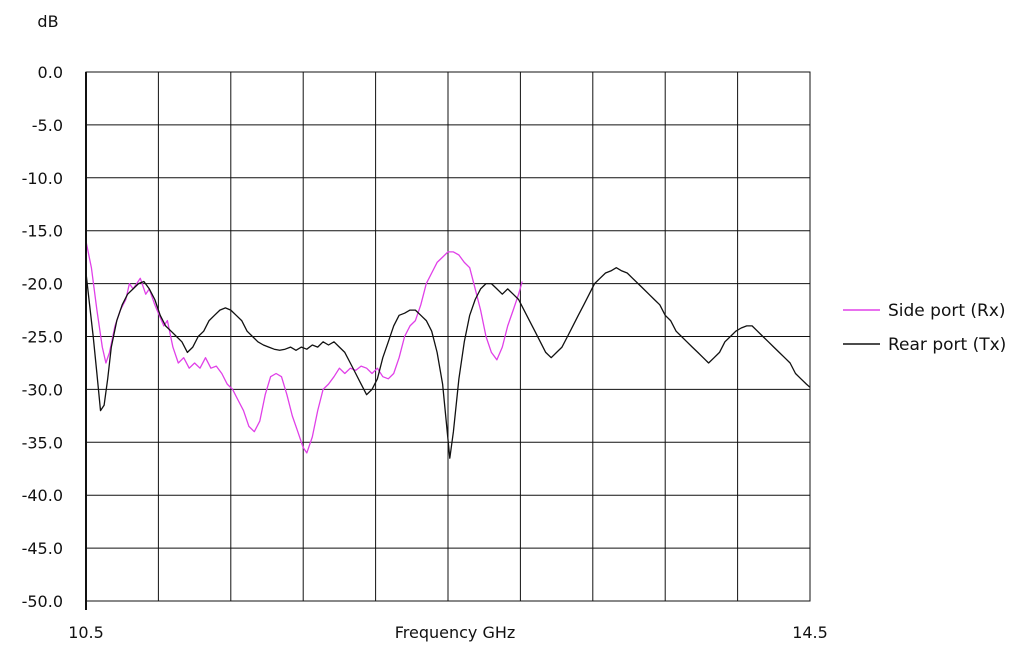 The height and width of the screenshot is (648, 1033). Describe the element at coordinates (47, 21) in the screenshot. I see `y-axis-label: dB` at that location.